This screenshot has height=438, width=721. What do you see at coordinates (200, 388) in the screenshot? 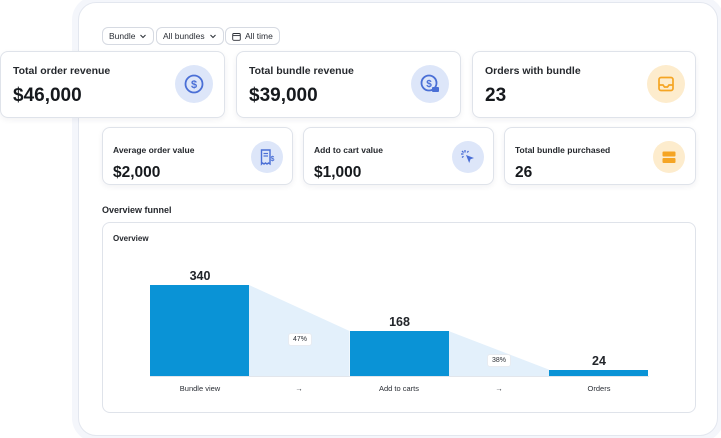
I see `funnel-x-label: Bundle view` at bounding box center [200, 388].